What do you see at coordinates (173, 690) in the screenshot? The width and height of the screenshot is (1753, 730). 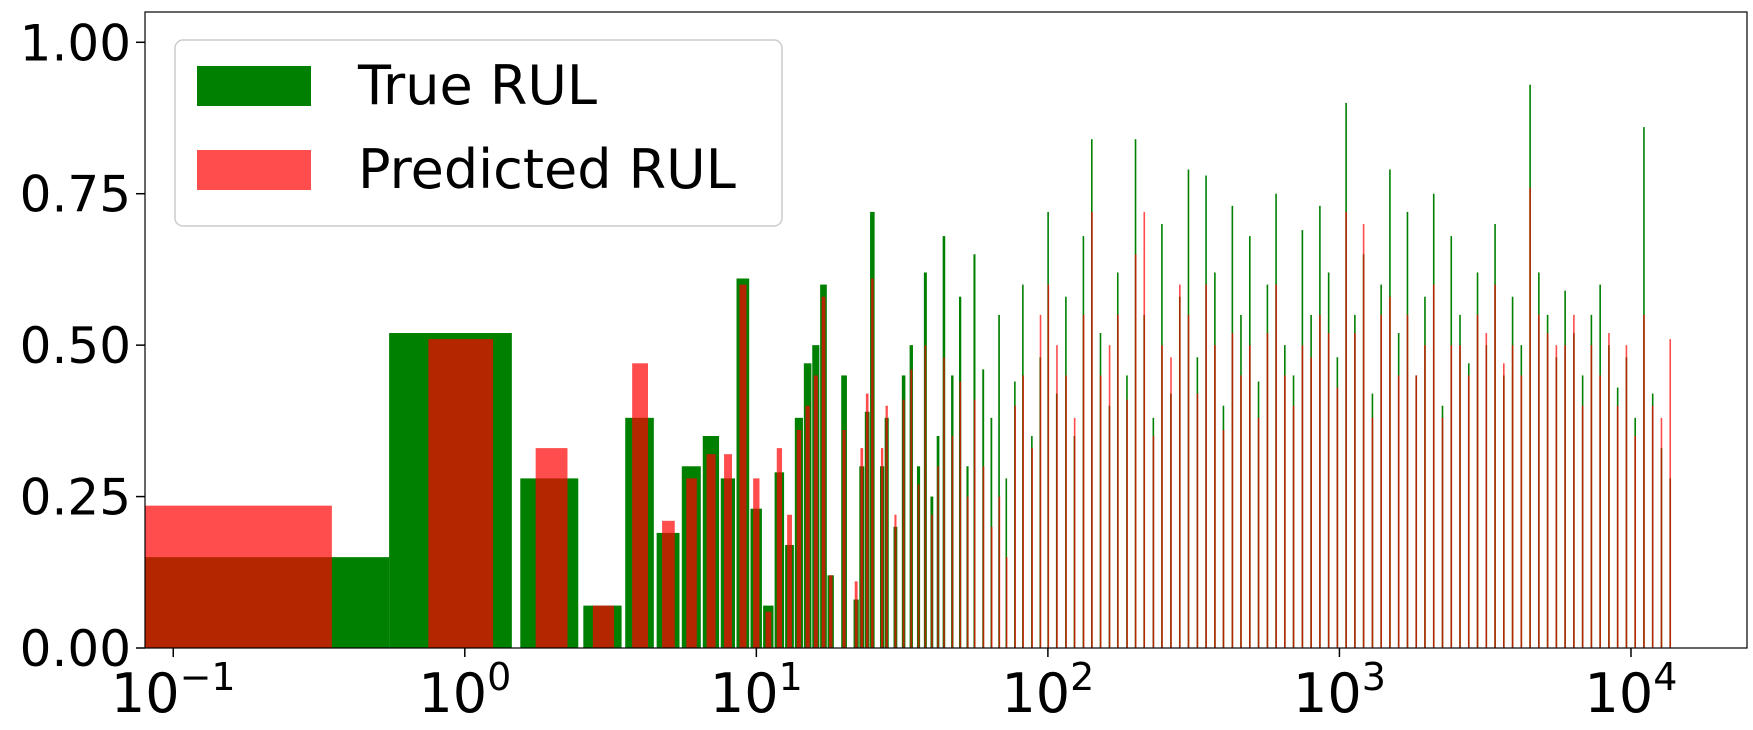 I see `x-tick-label: 10⁻¹` at bounding box center [173, 690].